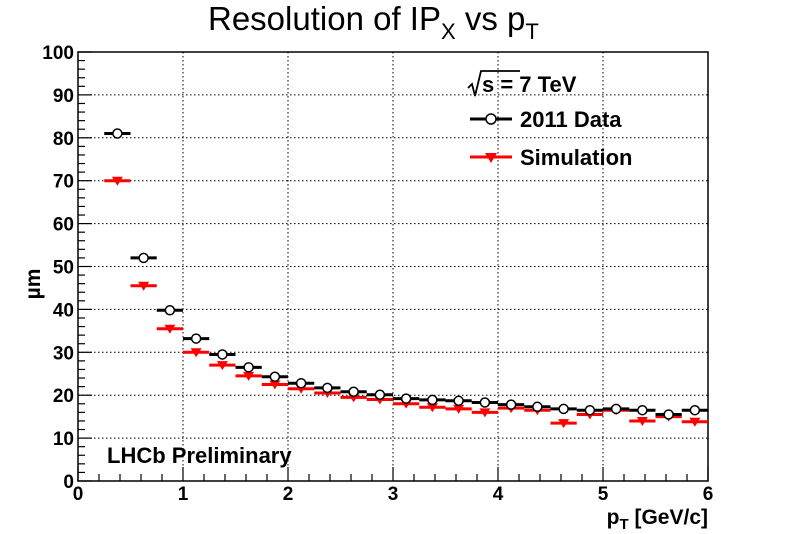 Image resolution: width=788 pixels, height=534 pixels. Describe the element at coordinates (529, 84) in the screenshot. I see `energy-annotation: s = 7 TeV` at that location.